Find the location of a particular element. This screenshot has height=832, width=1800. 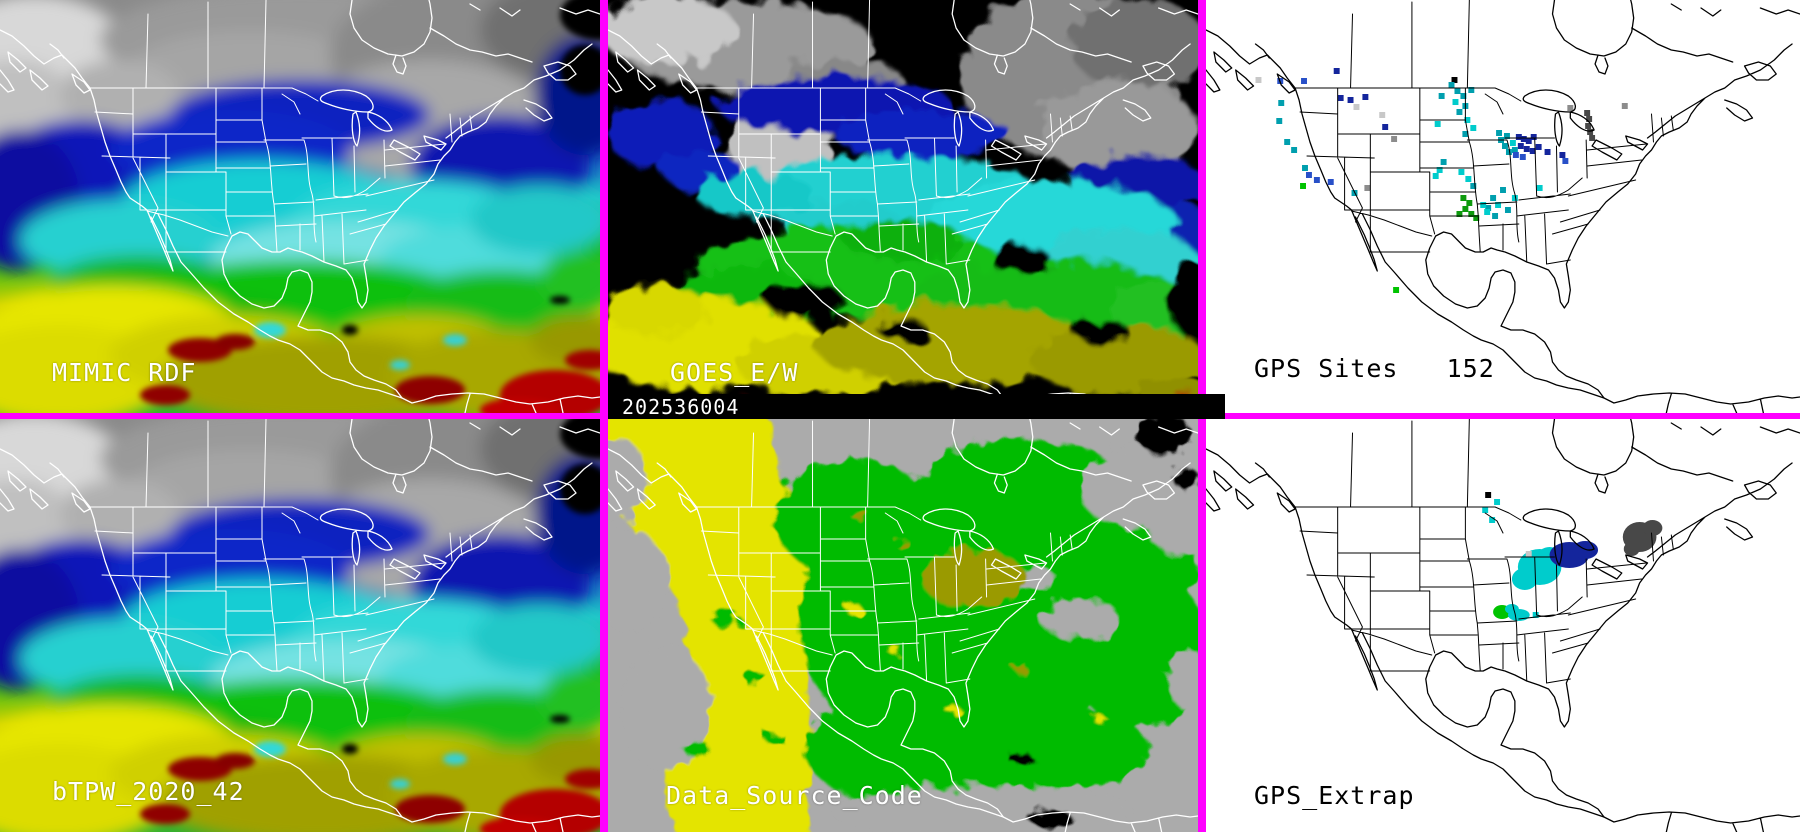

gps-site-markers is located at coordinates (1441, 180).